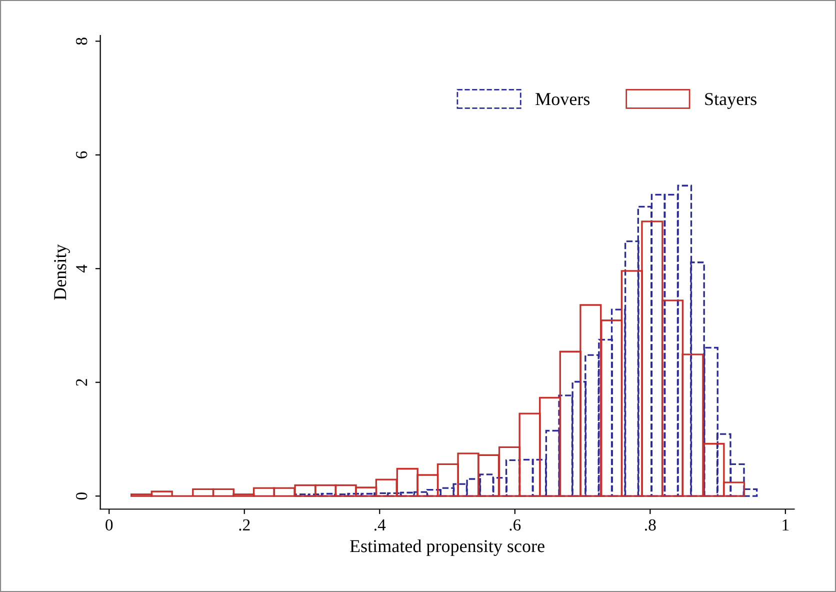 The height and width of the screenshot is (592, 836). What do you see at coordinates (82, 154) in the screenshot?
I see `y-tick-label: 6` at bounding box center [82, 154].